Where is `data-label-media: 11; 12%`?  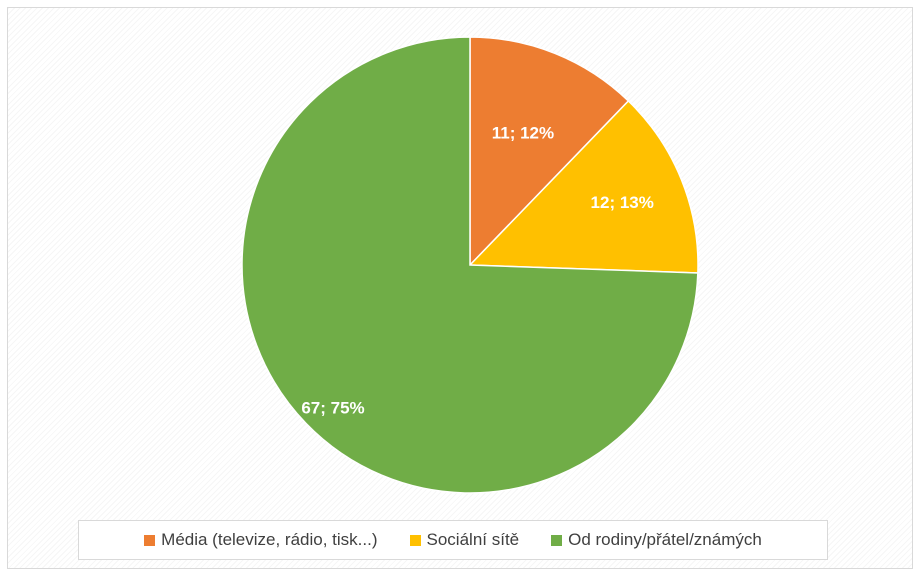 data-label-media: 11; 12% is located at coordinates (523, 132).